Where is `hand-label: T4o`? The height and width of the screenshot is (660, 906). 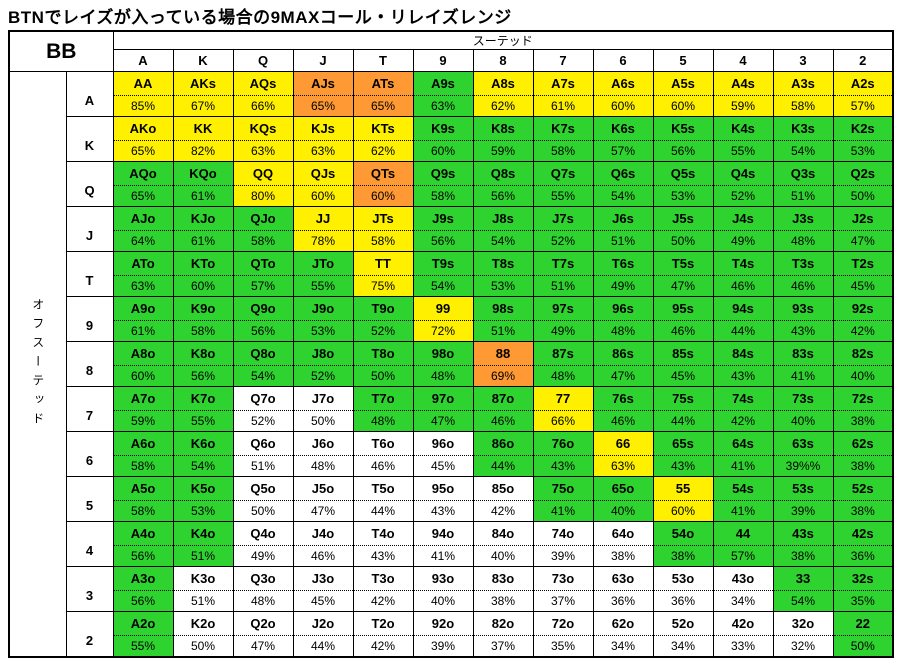
hand-label: T4o is located at coordinates (383, 534).